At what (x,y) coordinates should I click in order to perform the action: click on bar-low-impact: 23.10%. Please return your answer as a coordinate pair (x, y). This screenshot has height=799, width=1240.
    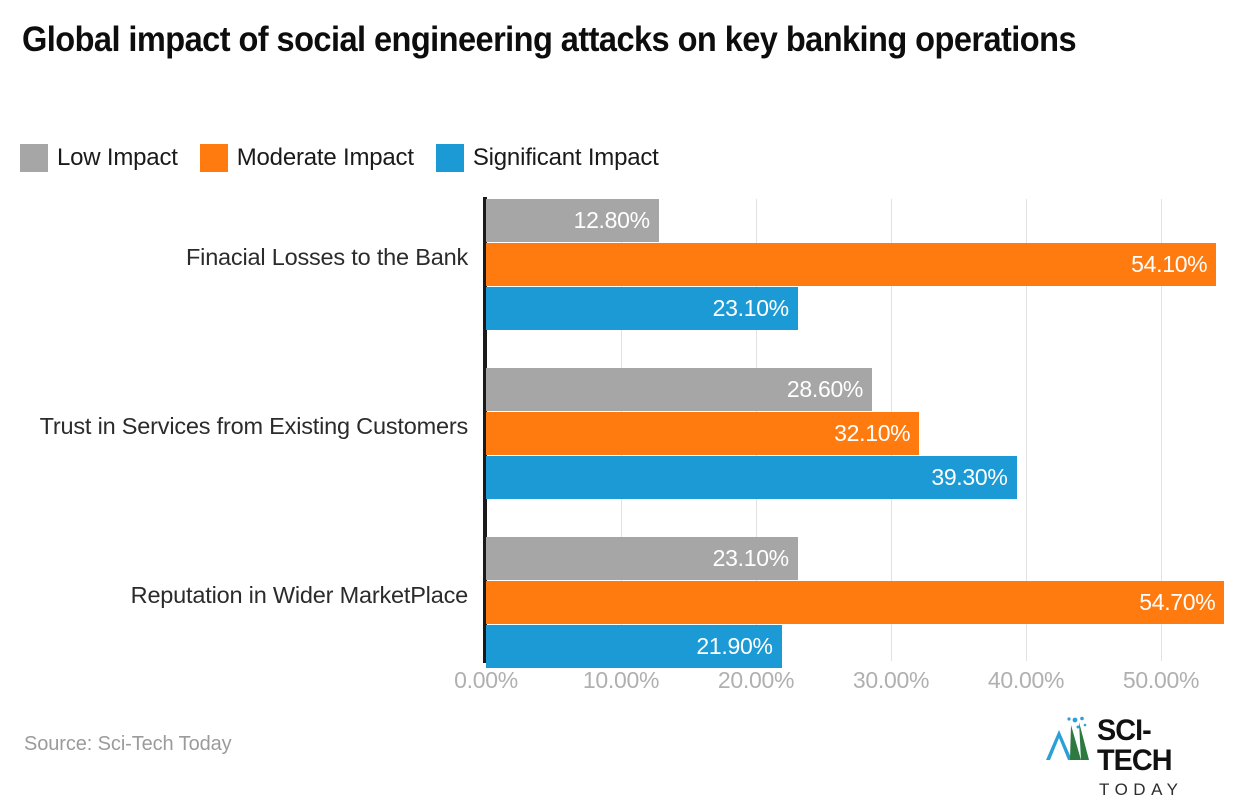
    Looking at the image, I should click on (642, 558).